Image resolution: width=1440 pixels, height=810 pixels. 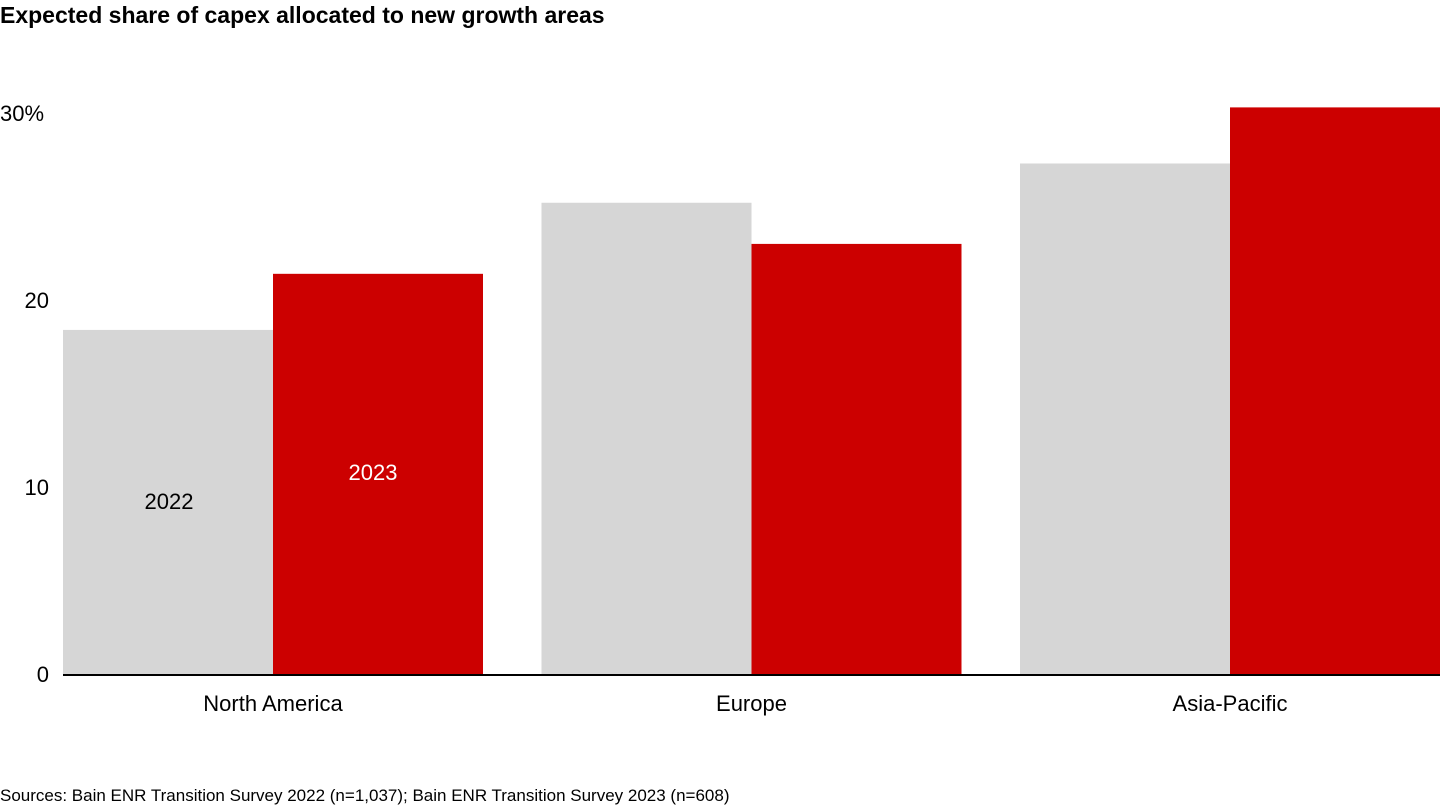 I want to click on bar-asia-pacific-2022, so click(x=1125, y=419).